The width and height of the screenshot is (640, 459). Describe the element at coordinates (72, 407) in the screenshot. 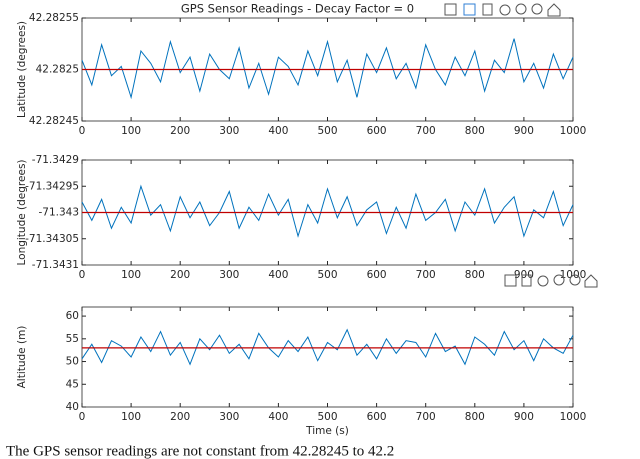

I see `y-tick-label: 40` at that location.